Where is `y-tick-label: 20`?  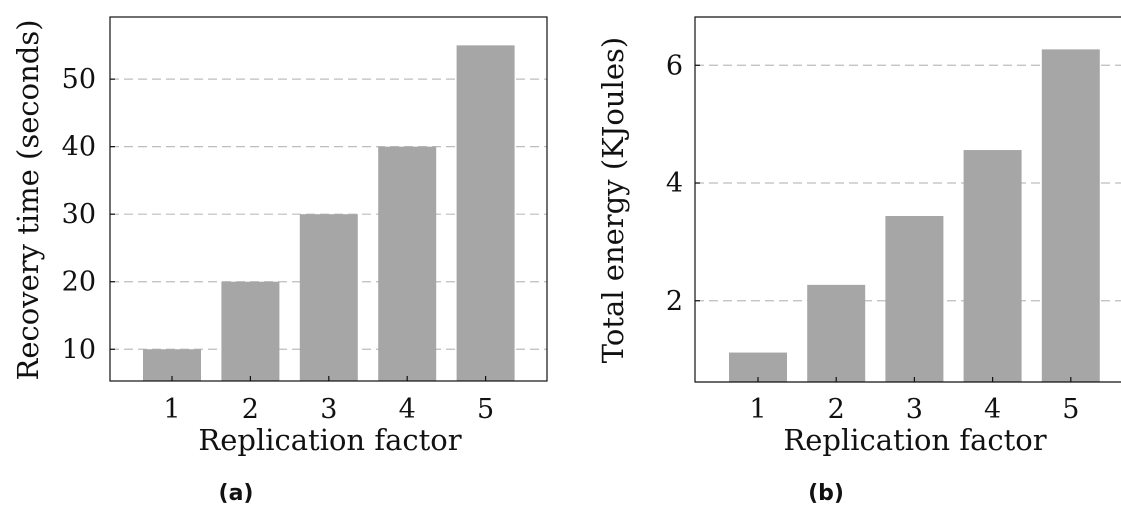
y-tick-label: 20 is located at coordinates (79, 282).